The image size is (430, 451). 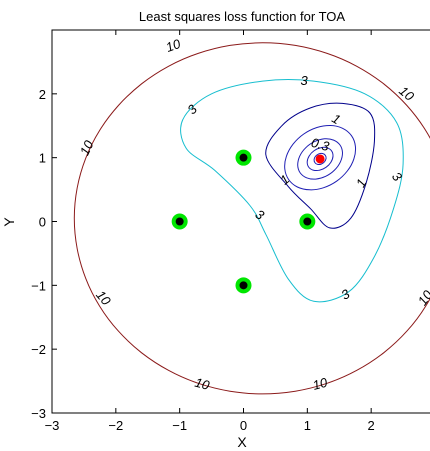 What do you see at coordinates (52, 425) in the screenshot?
I see `x-tick-label: −3` at bounding box center [52, 425].